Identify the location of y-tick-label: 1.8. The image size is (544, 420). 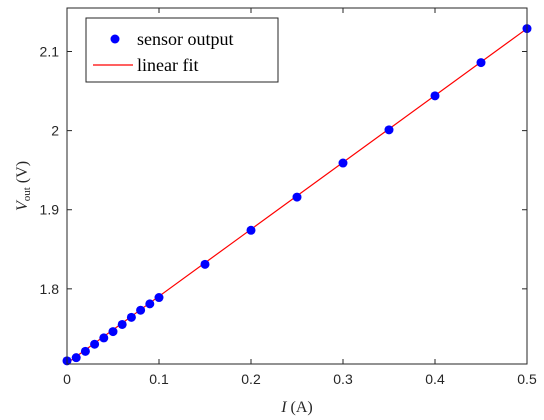
(50, 289).